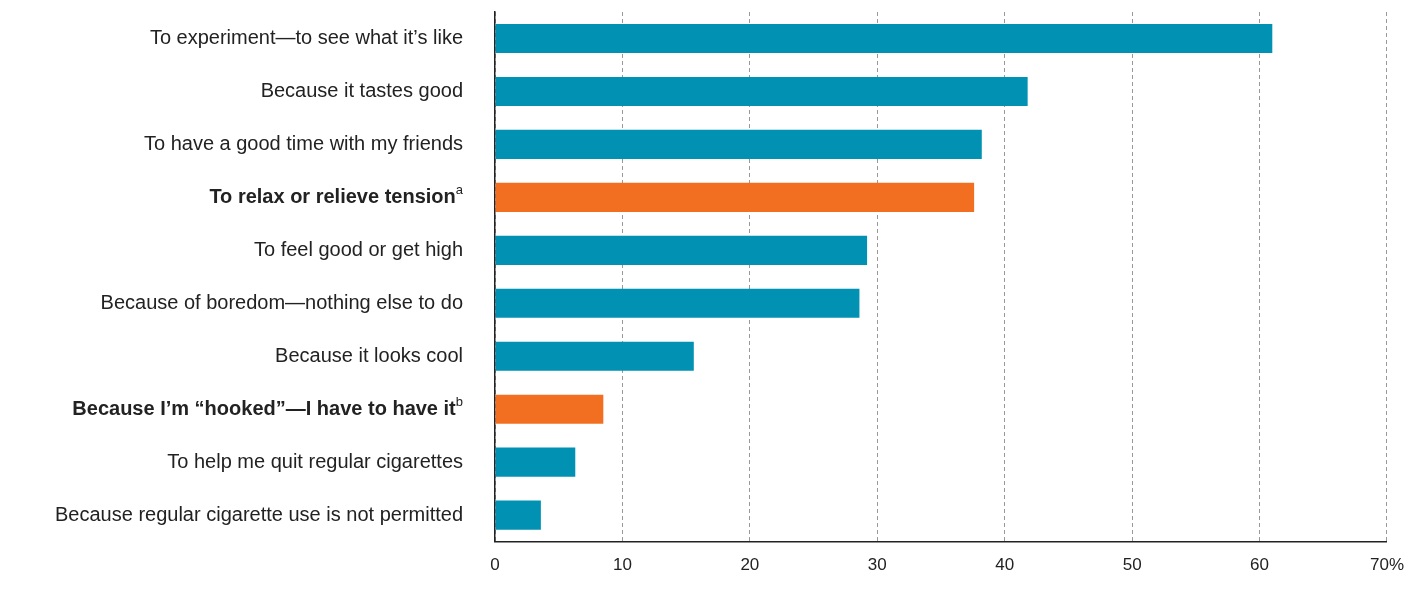 Image resolution: width=1418 pixels, height=598 pixels. What do you see at coordinates (282, 301) in the screenshot?
I see `y-tick-label: Because of boredom—nothing else to do` at bounding box center [282, 301].